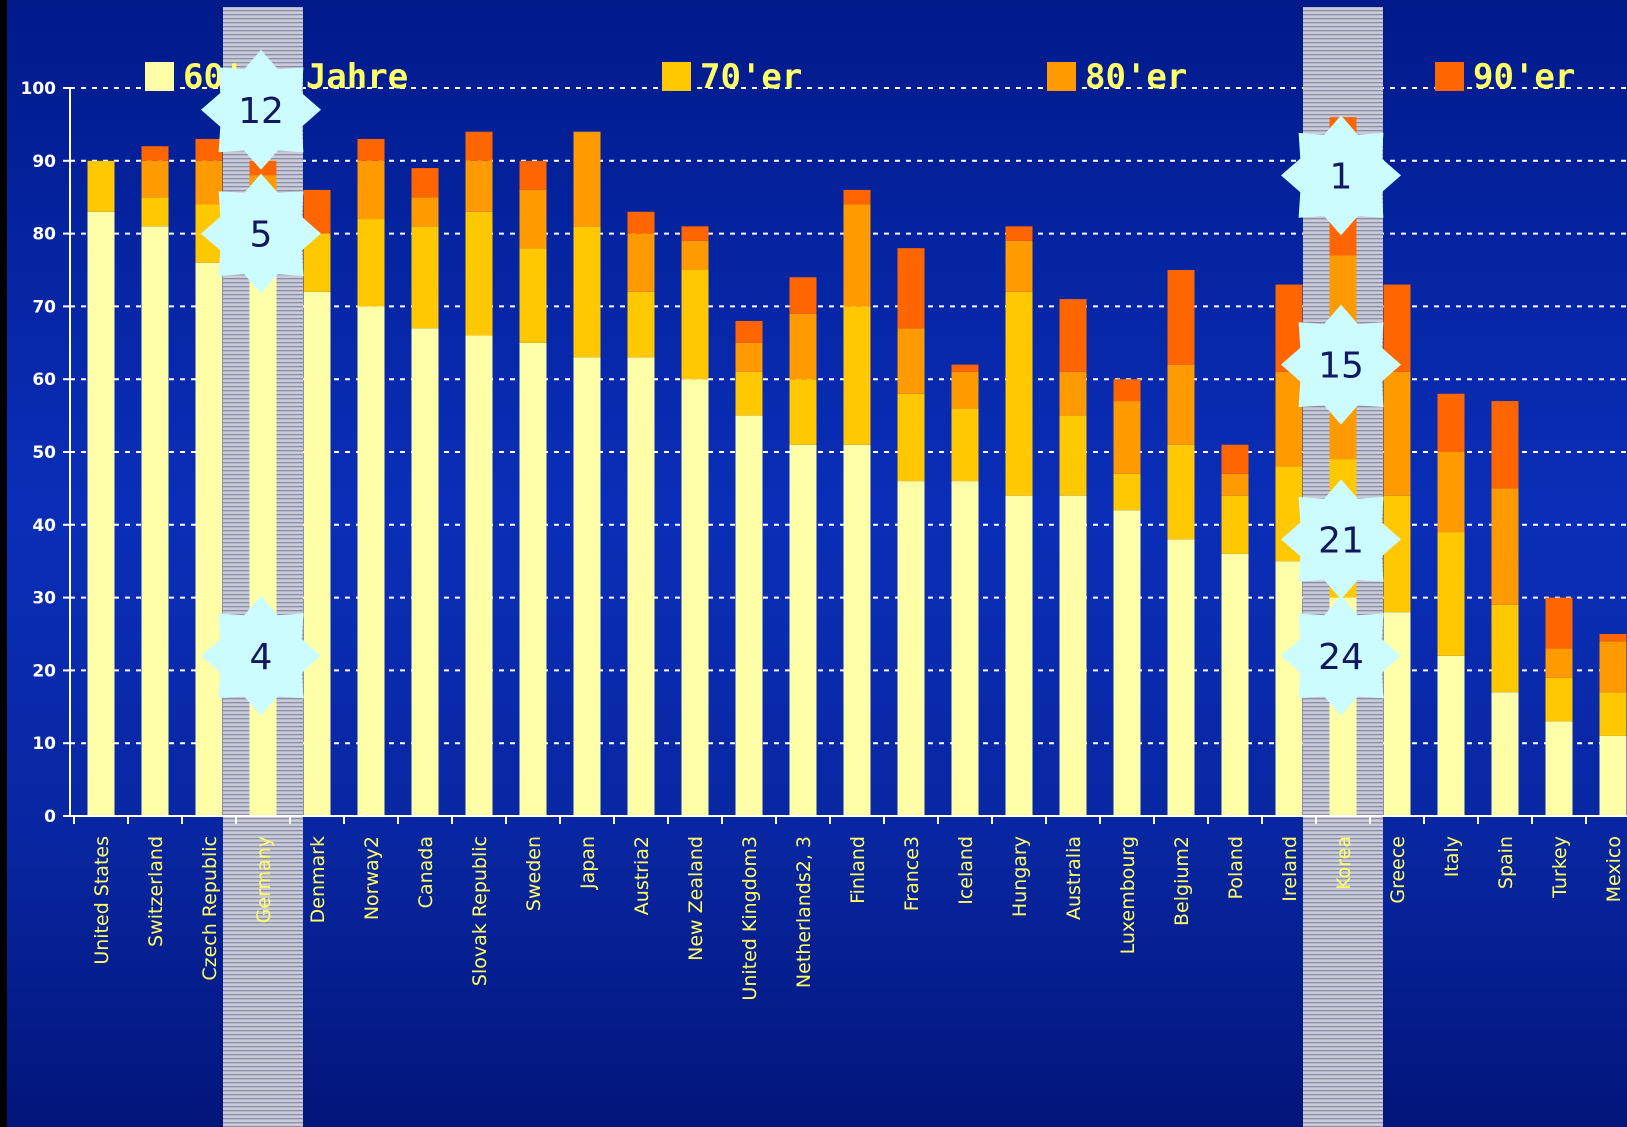 This screenshot has width=1627, height=1127. Describe the element at coordinates (1613, 714) in the screenshot. I see `bar-2-mexico` at that location.